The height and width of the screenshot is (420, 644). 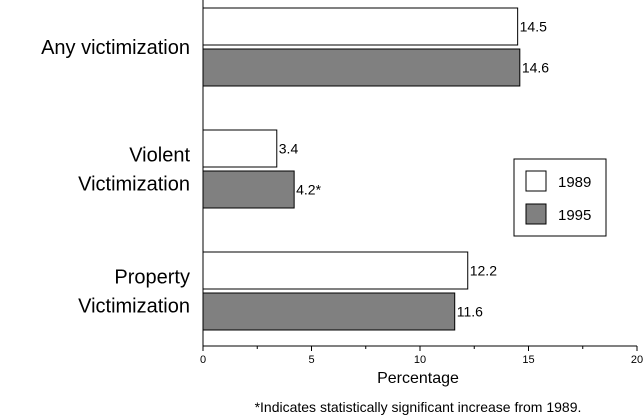 What do you see at coordinates (483, 271) in the screenshot?
I see `value-label-1989-2: 12.2` at bounding box center [483, 271].